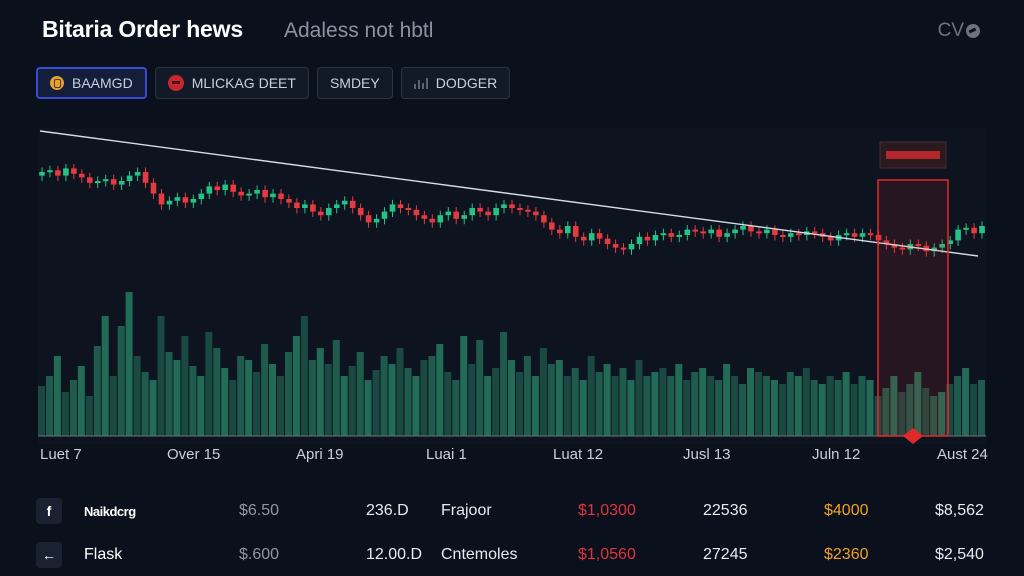 The width and height of the screenshot is (1024, 576). Describe the element at coordinates (194, 454) in the screenshot. I see `x-tick-label: Over 15` at that location.